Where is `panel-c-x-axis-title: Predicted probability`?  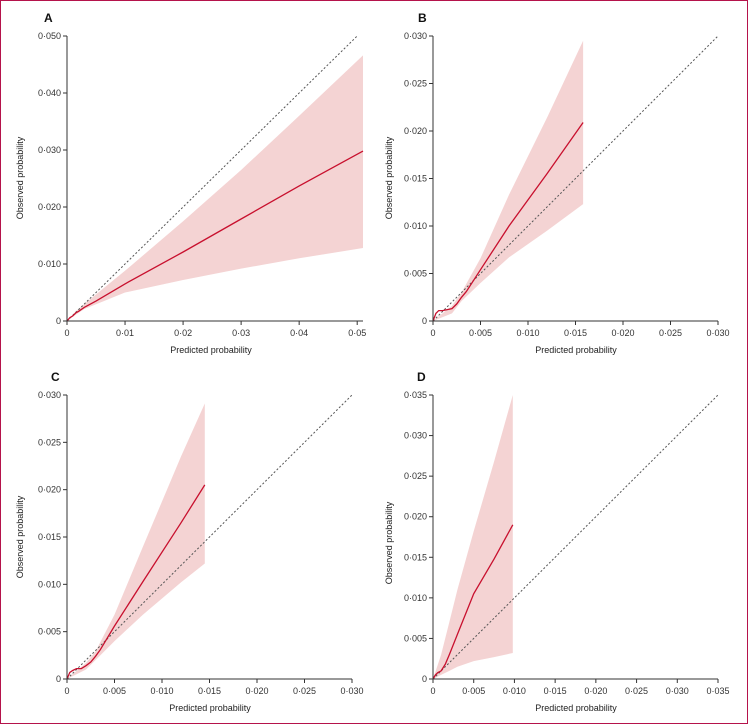
panel-c-x-axis-title: Predicted probability is located at coordinates (210, 708).